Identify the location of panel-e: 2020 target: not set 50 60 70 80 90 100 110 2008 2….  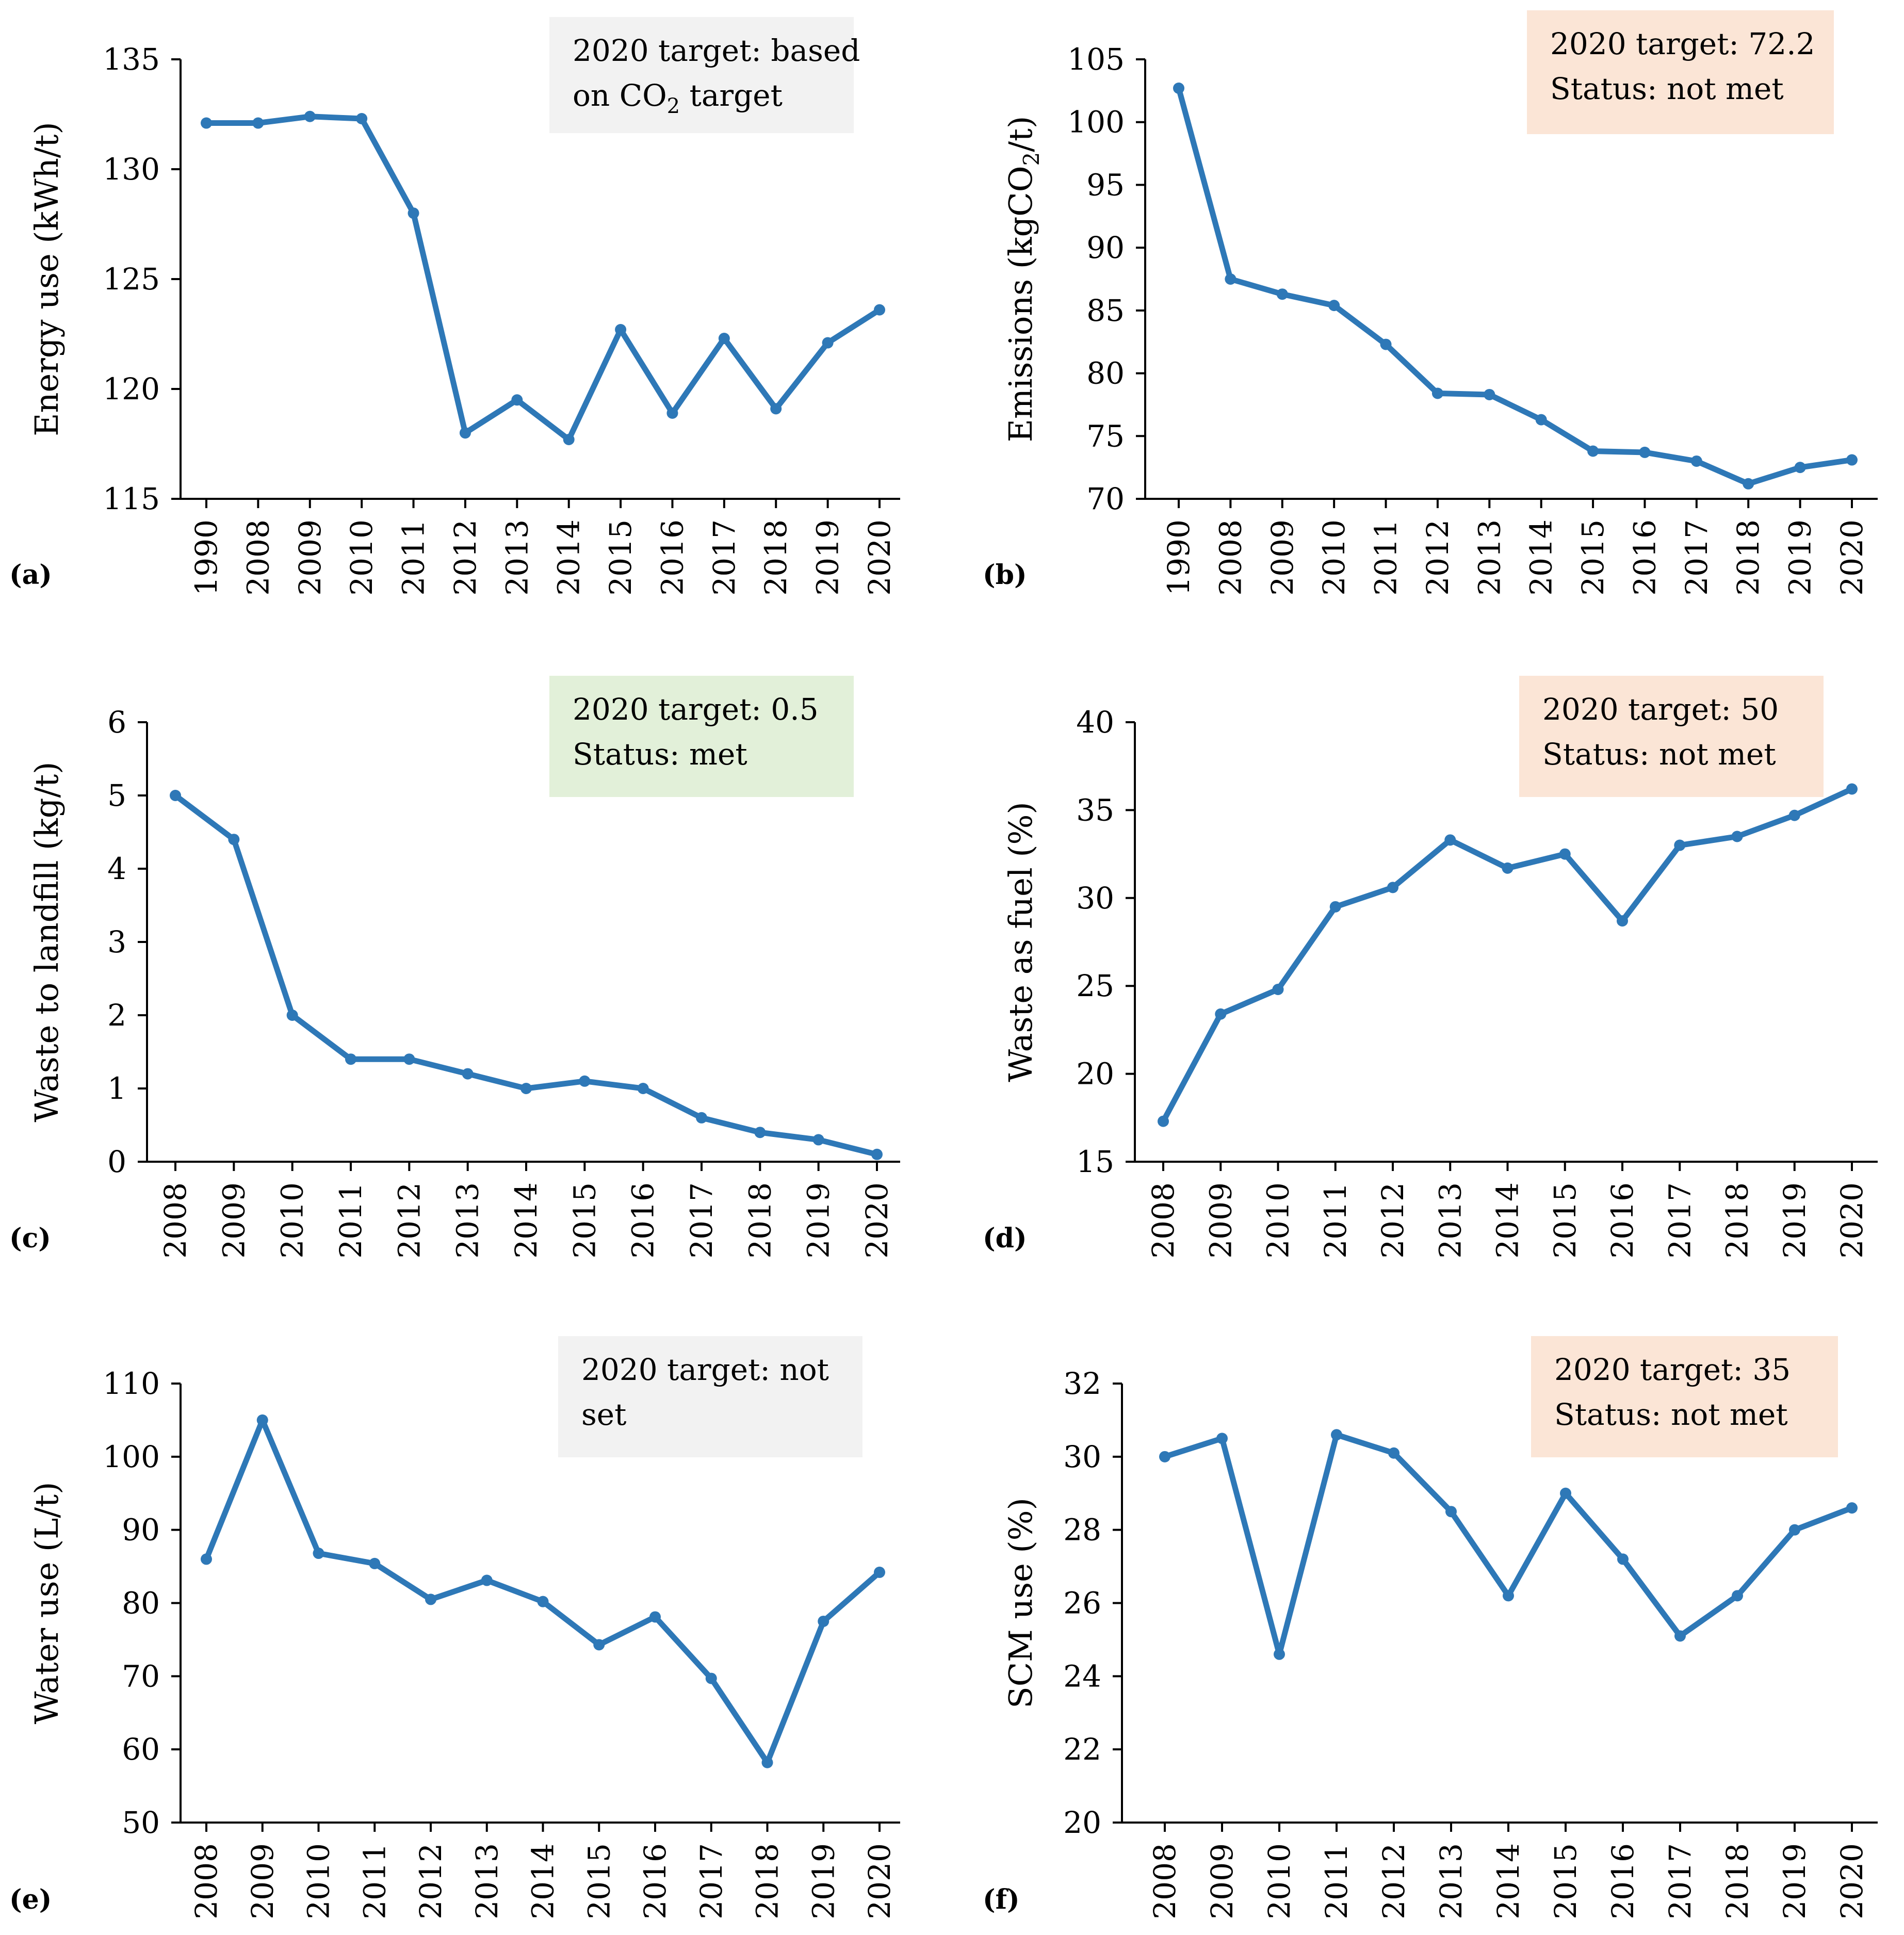
(454, 1628).